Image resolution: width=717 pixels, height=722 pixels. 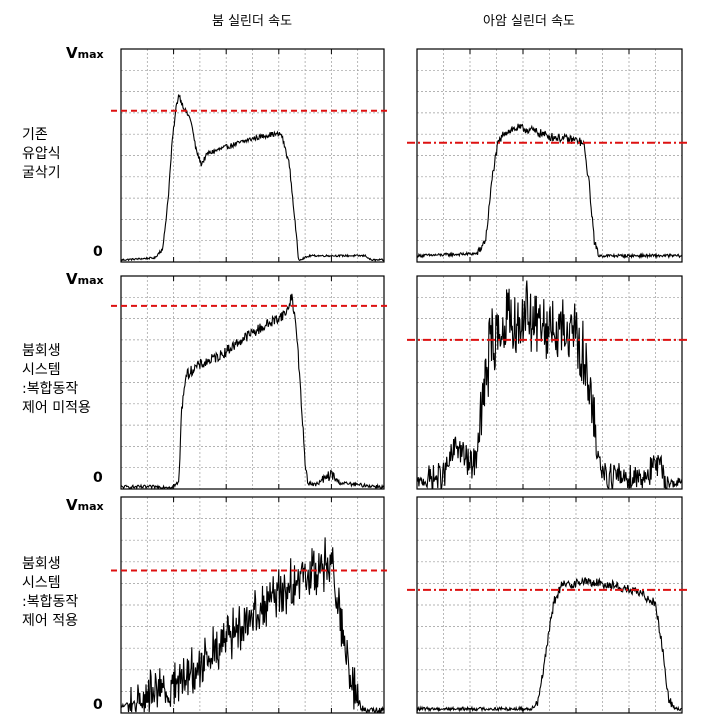 What do you see at coordinates (529, 21) in the screenshot?
I see `col-title-arm: 아암 실린더 속도` at bounding box center [529, 21].